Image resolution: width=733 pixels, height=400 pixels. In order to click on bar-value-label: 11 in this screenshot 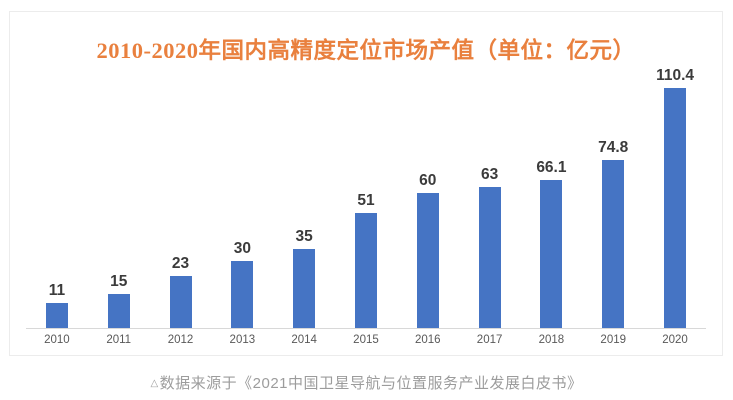, I will do `click(57, 291)`.